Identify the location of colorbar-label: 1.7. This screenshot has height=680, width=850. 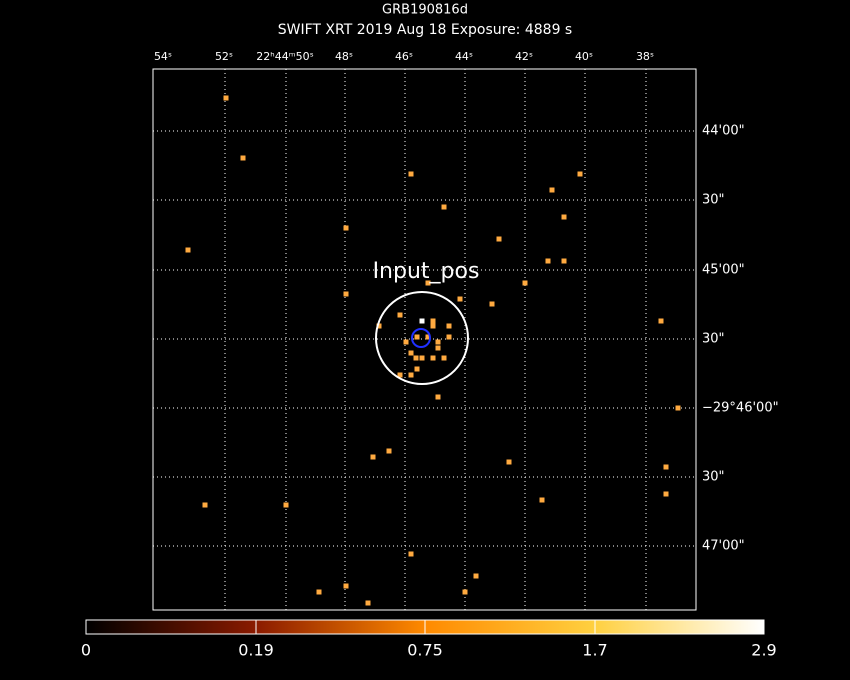
(594, 650).